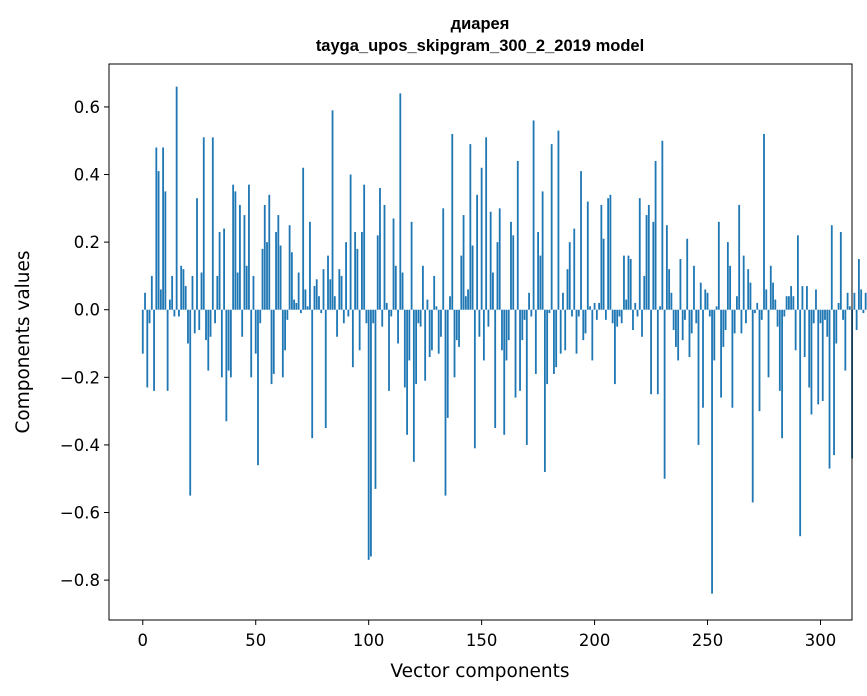 This screenshot has height=696, width=867. I want to click on x-tick-label: 150, so click(482, 640).